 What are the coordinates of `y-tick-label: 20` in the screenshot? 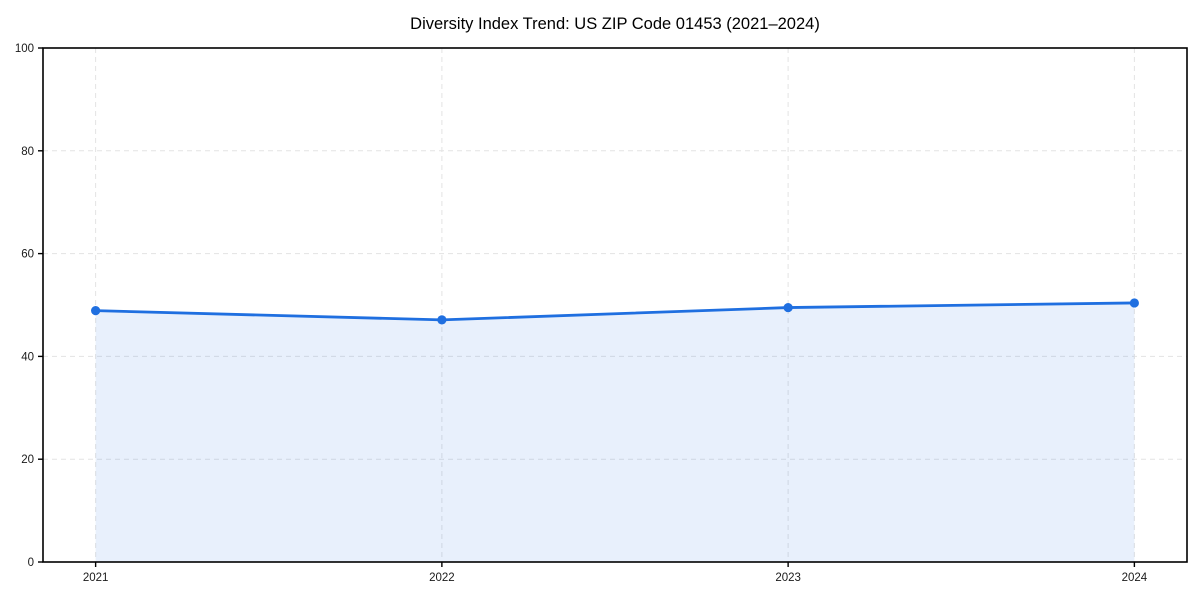 It's located at (27, 460).